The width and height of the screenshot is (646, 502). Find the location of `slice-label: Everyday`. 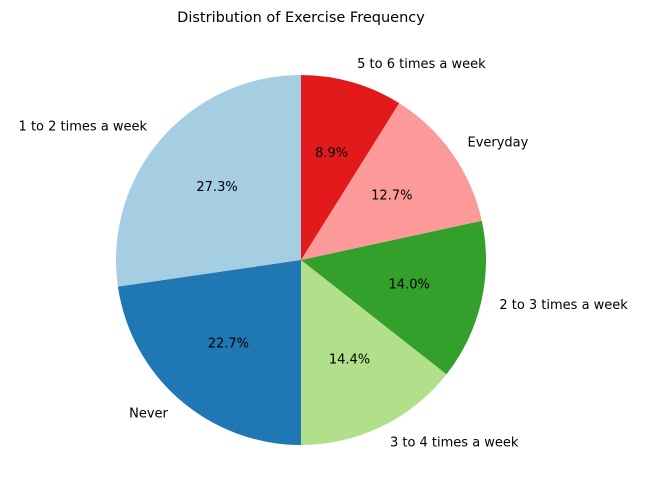

slice-label: Everyday is located at coordinates (497, 142).